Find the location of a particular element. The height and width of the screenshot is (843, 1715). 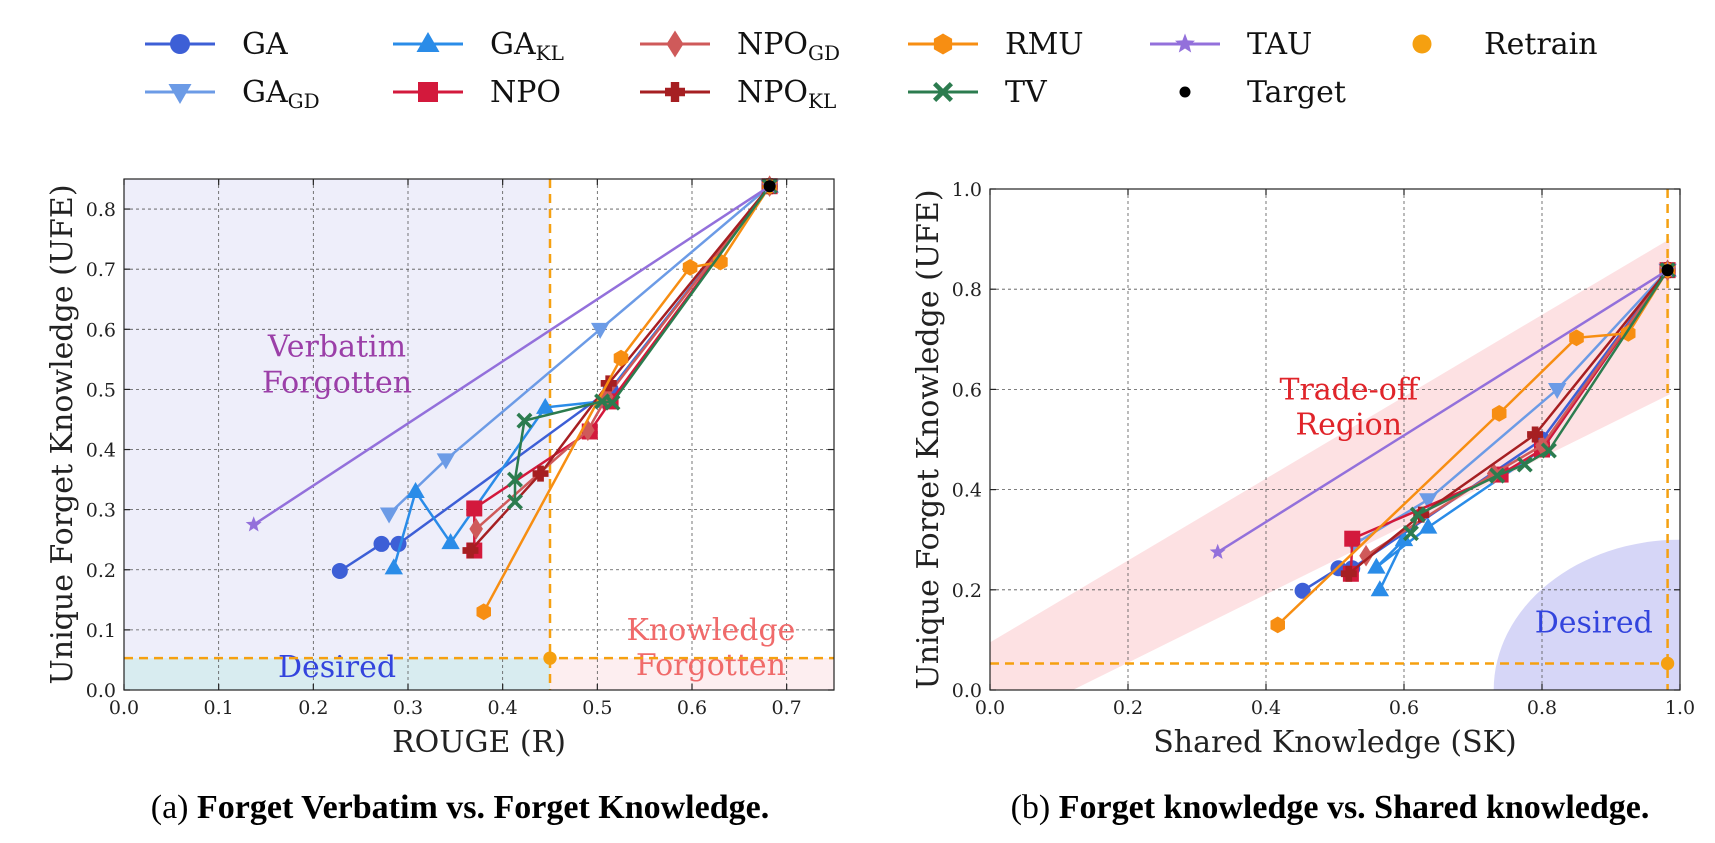

series-line-npo-kl is located at coordinates (1508, 422).